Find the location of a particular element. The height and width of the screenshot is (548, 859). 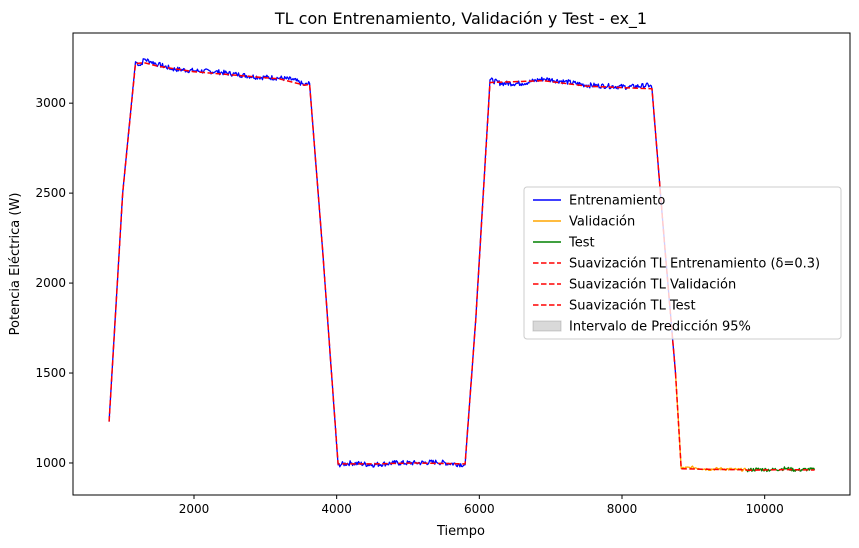

legend-label: Intervalo de Predicción 95% is located at coordinates (660, 327).